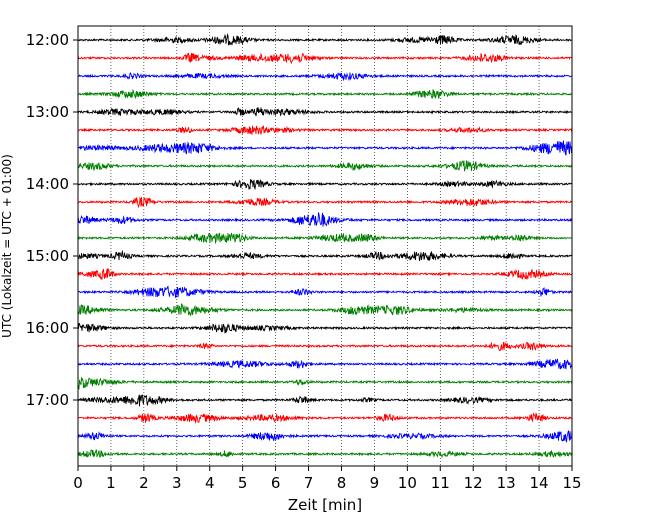 Image resolution: width=650 pixels, height=520 pixels. Describe the element at coordinates (327, 479) in the screenshot. I see `x-axis: 0 1 2 3 4 5 6 7 8 9 10 11 12 13 14 15` at that location.